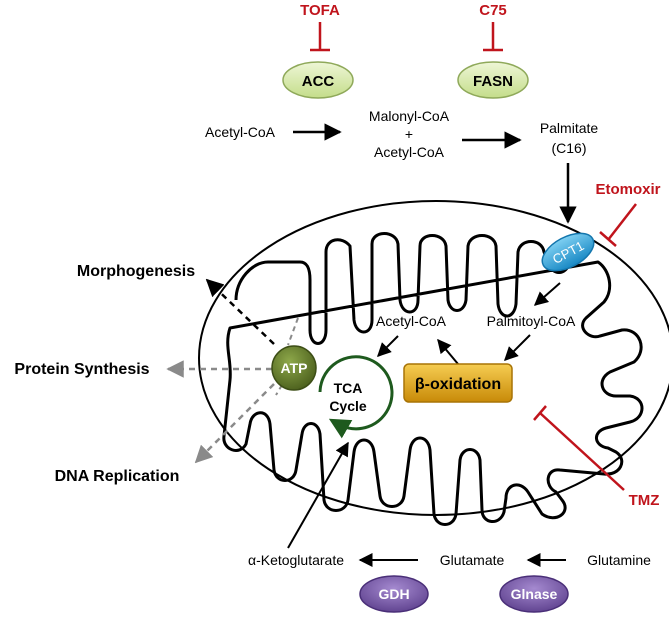 The height and width of the screenshot is (618, 669). Describe the element at coordinates (81, 369) in the screenshot. I see `protein-synthesis-label: Protein Synthesis` at that location.